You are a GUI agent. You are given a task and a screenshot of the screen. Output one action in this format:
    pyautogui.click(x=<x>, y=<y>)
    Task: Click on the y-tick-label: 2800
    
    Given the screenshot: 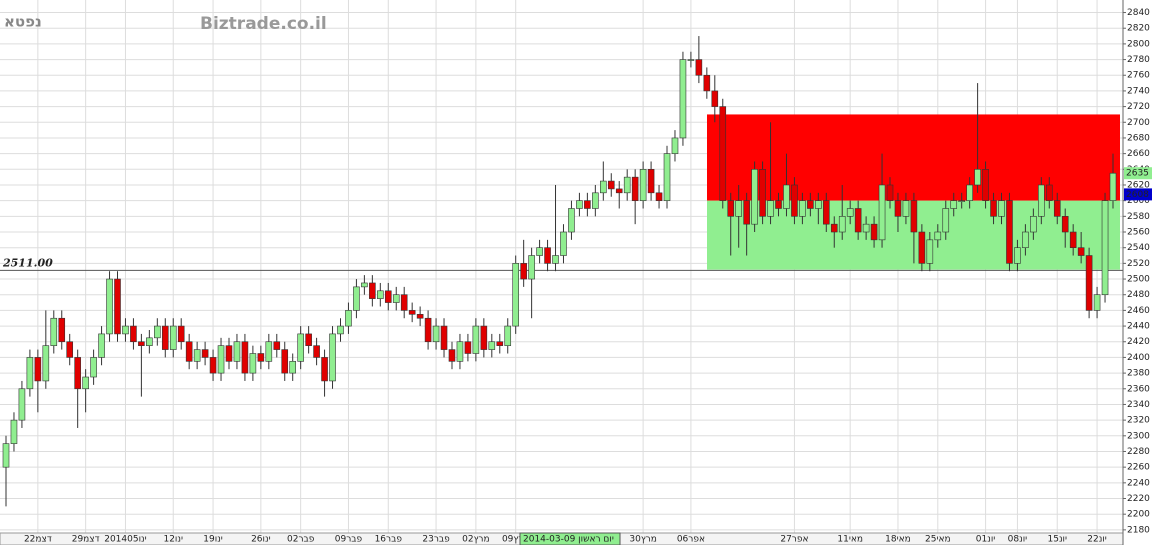 What is the action you would take?
    pyautogui.click(x=1138, y=44)
    